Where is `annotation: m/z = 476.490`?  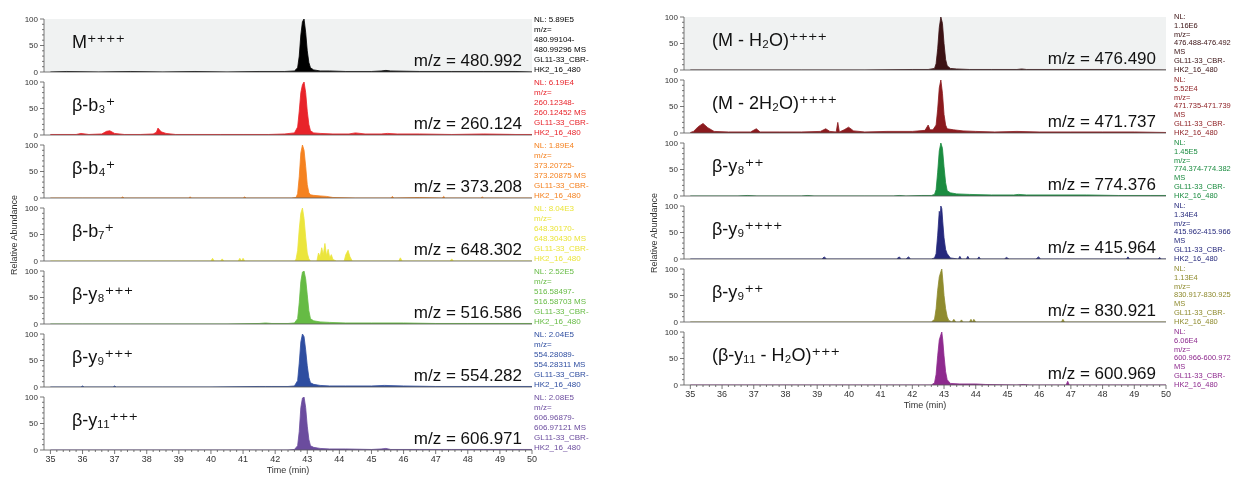 annotation: m/z = 476.490 is located at coordinates (1101, 58).